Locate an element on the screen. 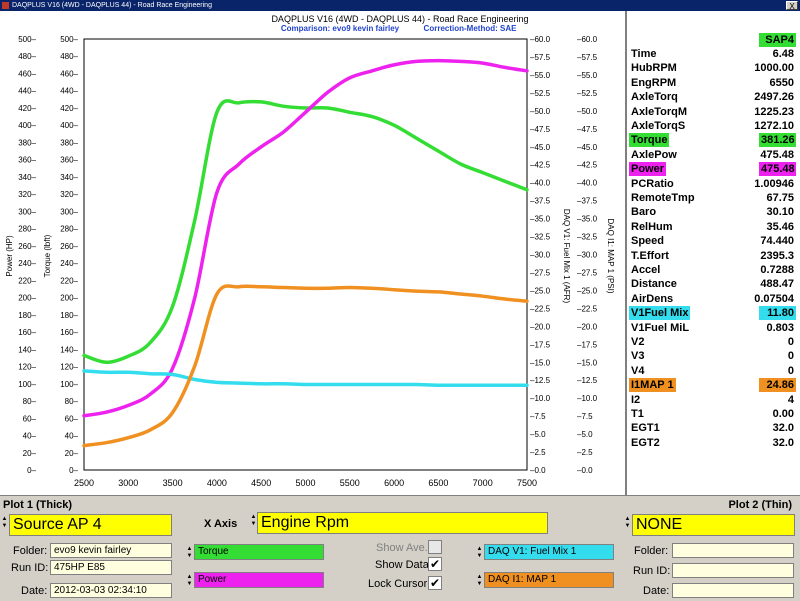 This screenshot has height=601, width=800. readout-header-value: SAP4 is located at coordinates (777, 40).